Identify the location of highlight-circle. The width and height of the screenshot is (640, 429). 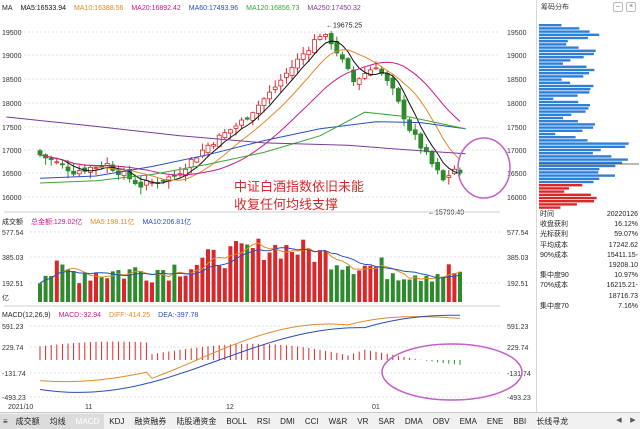
(484, 168).